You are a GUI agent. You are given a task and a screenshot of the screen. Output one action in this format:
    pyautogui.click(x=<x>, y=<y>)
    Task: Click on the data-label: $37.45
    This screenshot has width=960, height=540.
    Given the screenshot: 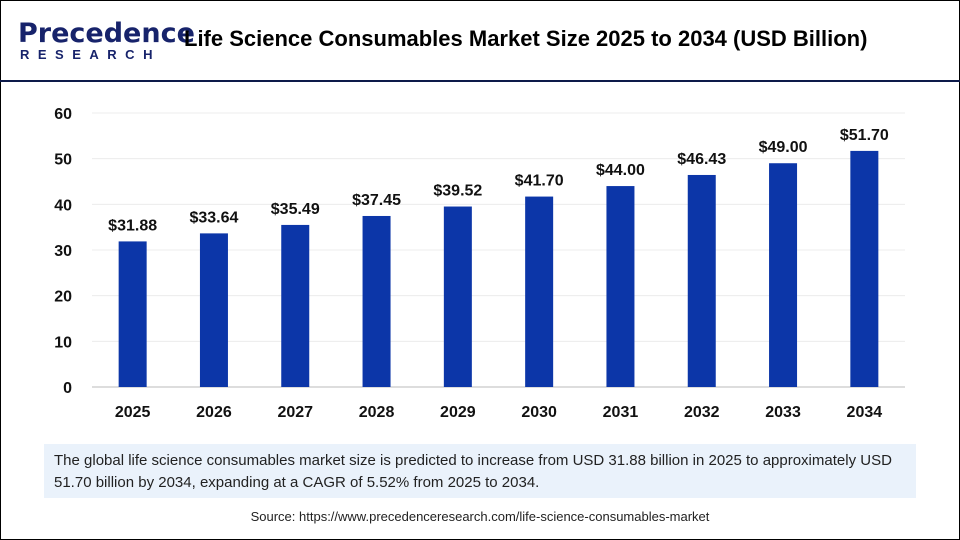 What is the action you would take?
    pyautogui.click(x=376, y=200)
    